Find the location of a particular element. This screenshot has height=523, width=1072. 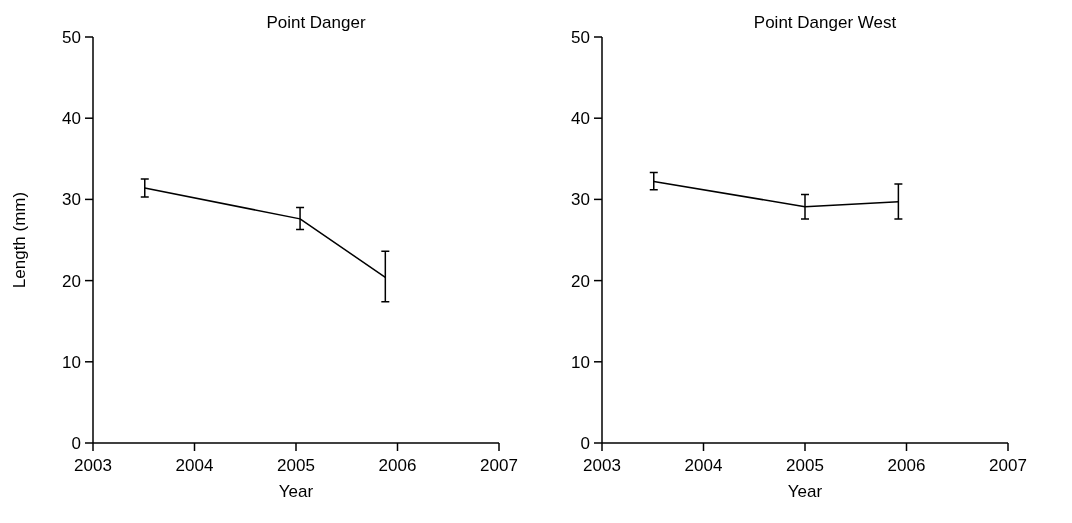

chart-title: Point Danger is located at coordinates (316, 22).